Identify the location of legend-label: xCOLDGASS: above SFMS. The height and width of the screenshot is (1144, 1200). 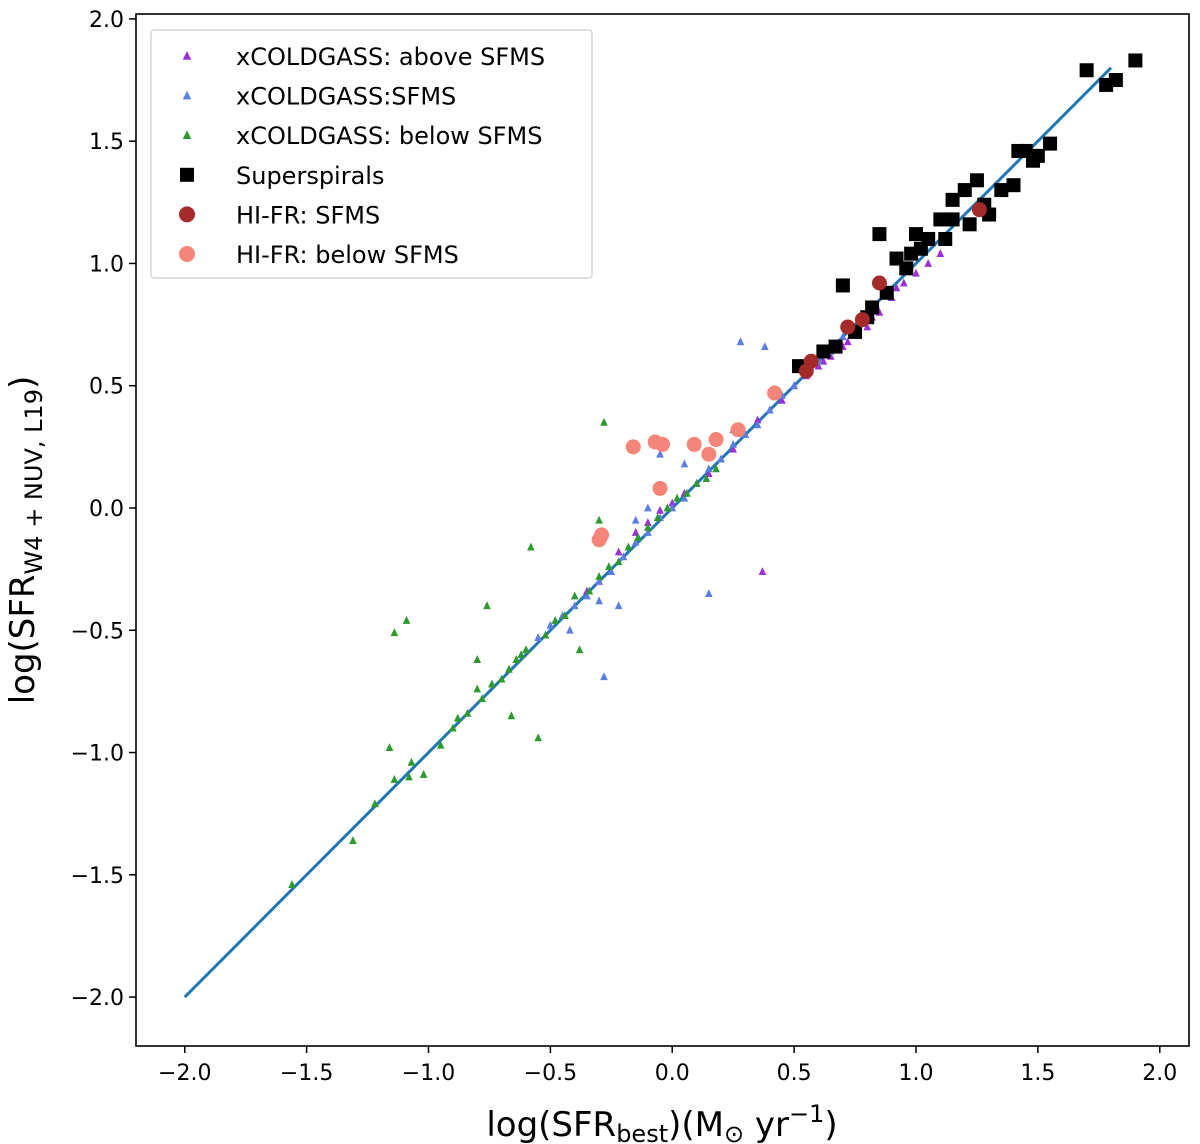
(390, 57).